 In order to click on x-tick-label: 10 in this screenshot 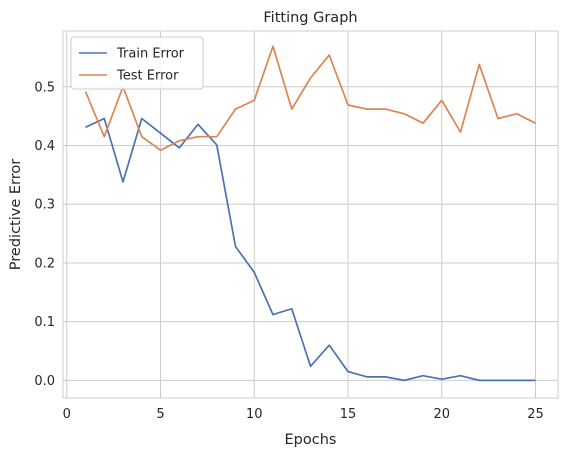, I will do `click(254, 414)`.